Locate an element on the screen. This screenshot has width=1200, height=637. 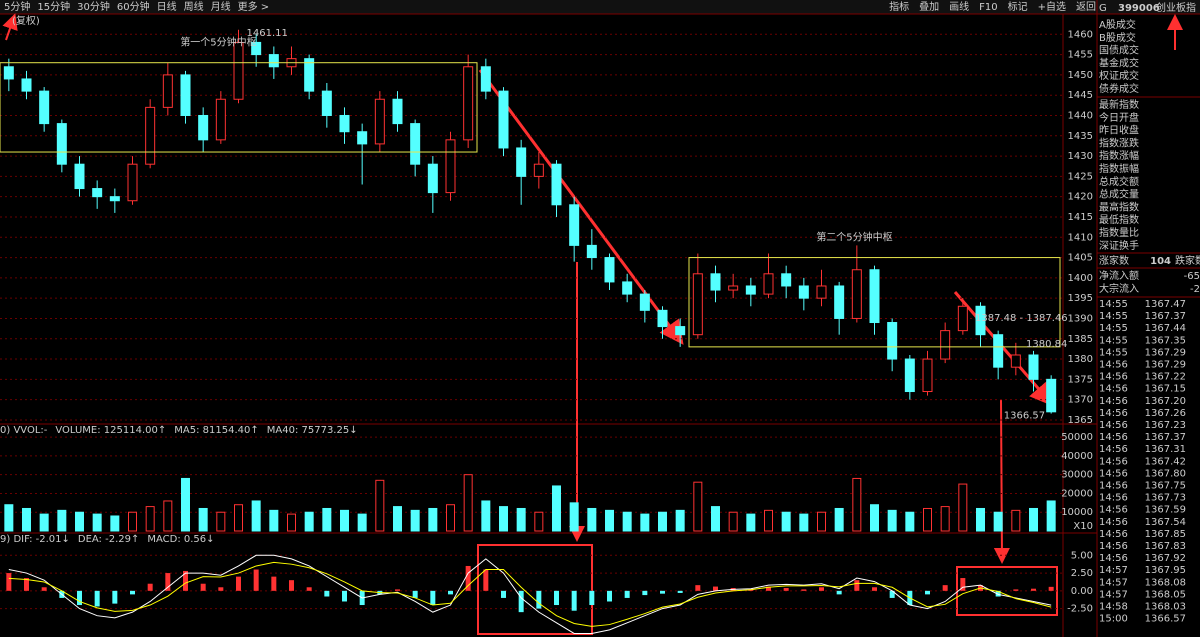
period-tab: 30分钟 is located at coordinates (93, 6).